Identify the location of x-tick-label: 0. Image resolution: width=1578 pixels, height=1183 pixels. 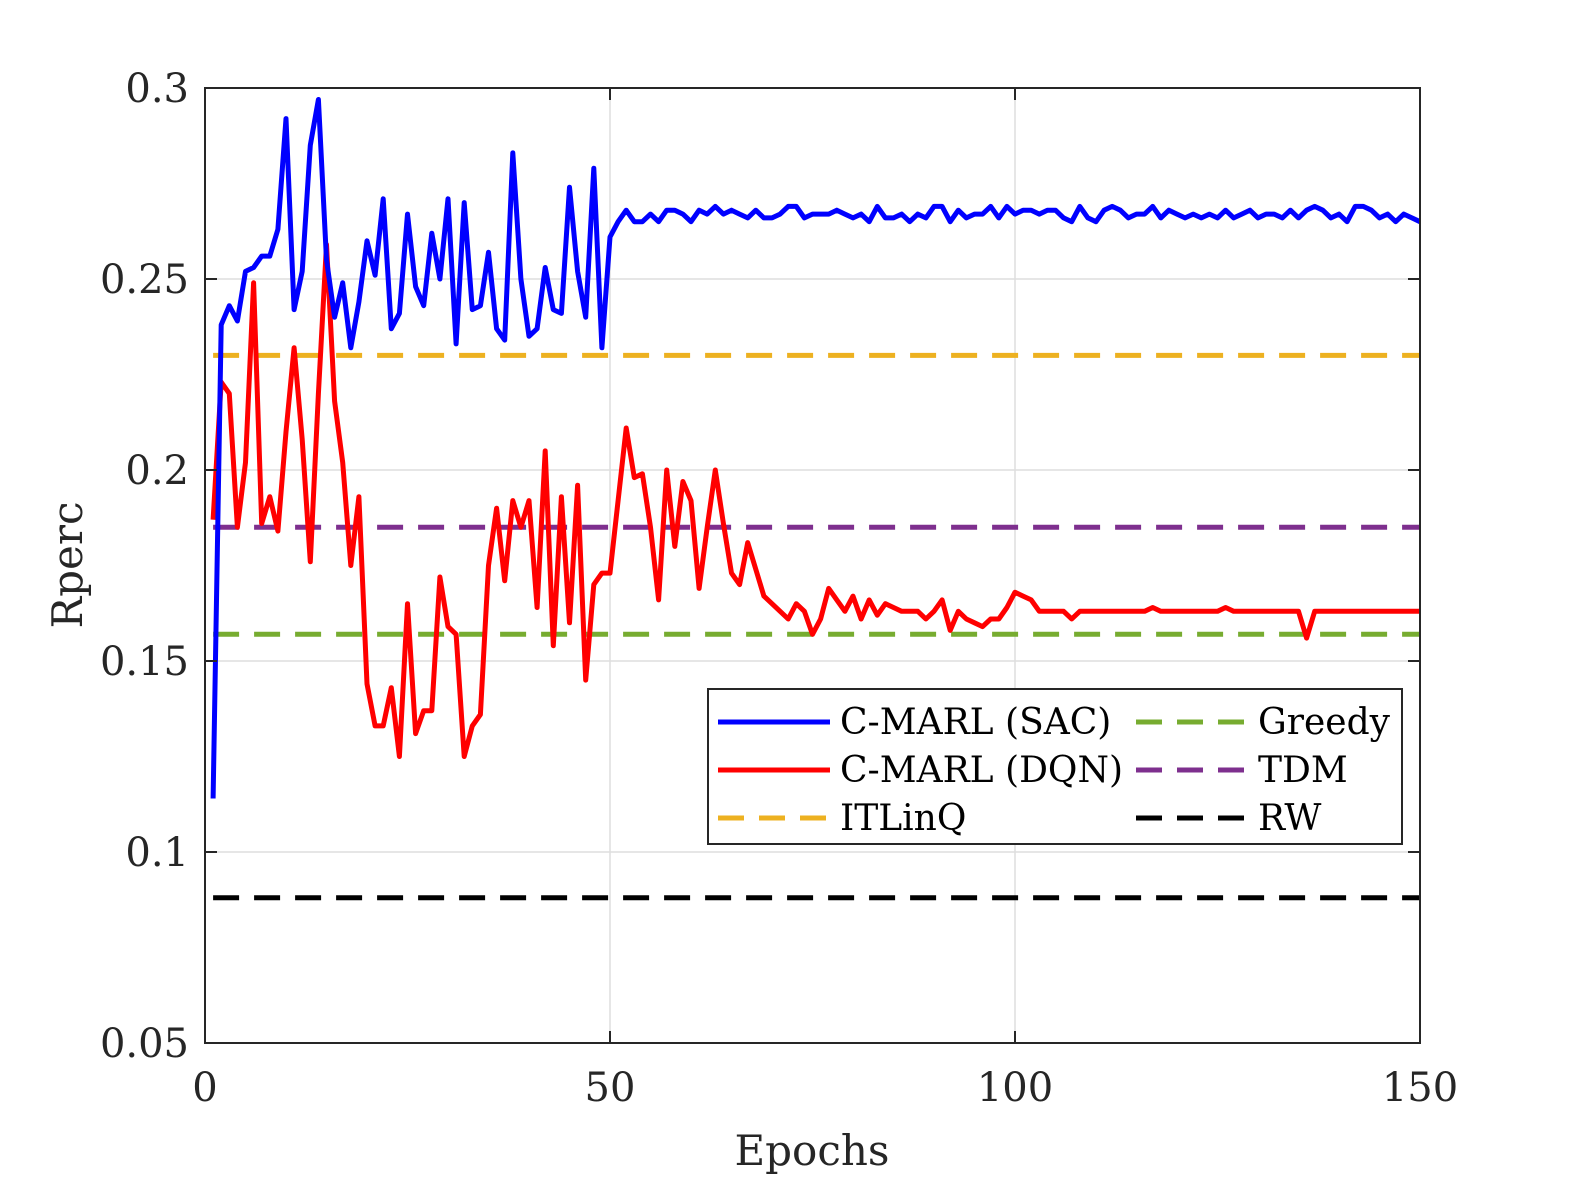
(204, 1088).